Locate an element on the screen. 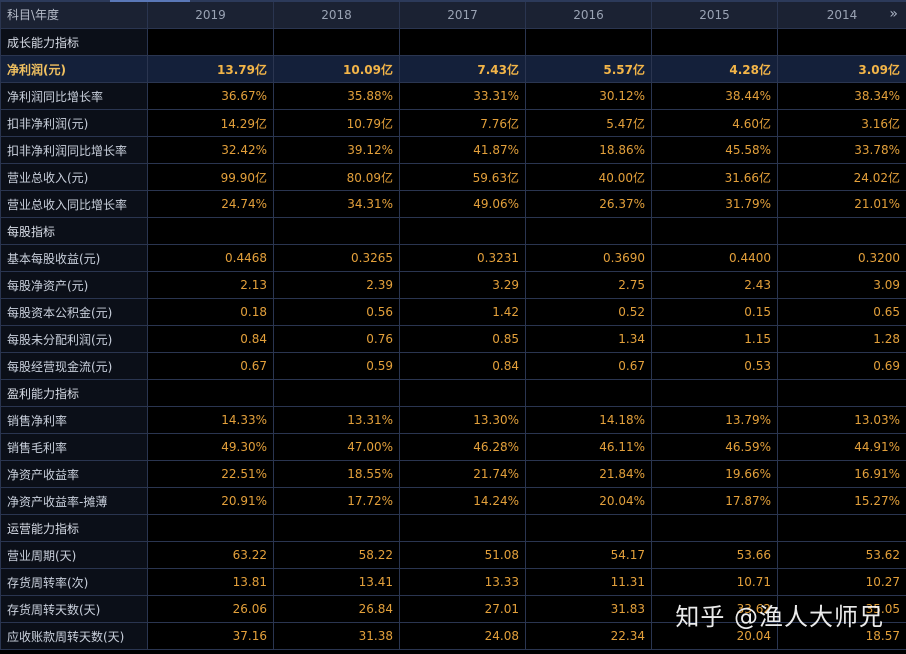  table-row: 存货周转率(次) 13.81 13.41 13.33 11.31 10.71 10.27 is located at coordinates (453, 582).